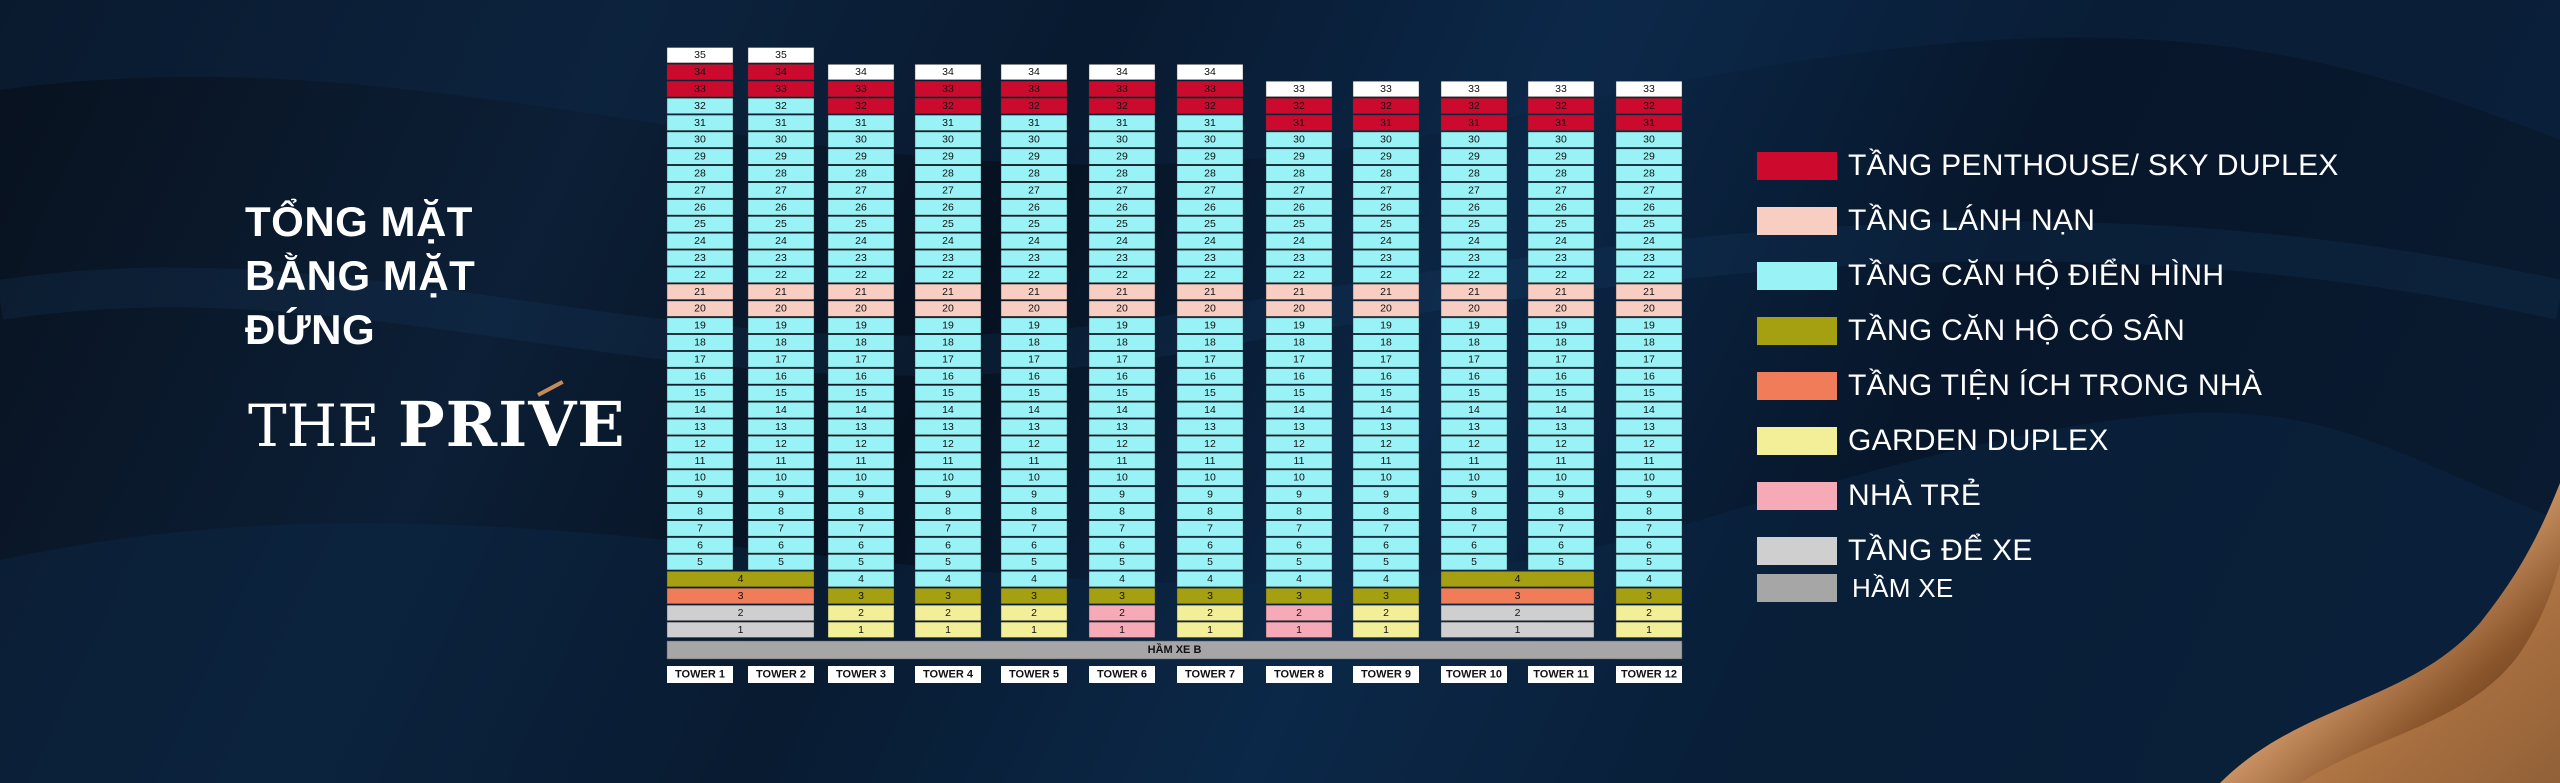  Describe the element at coordinates (700, 55) in the screenshot. I see `floor-number: 35` at that location.